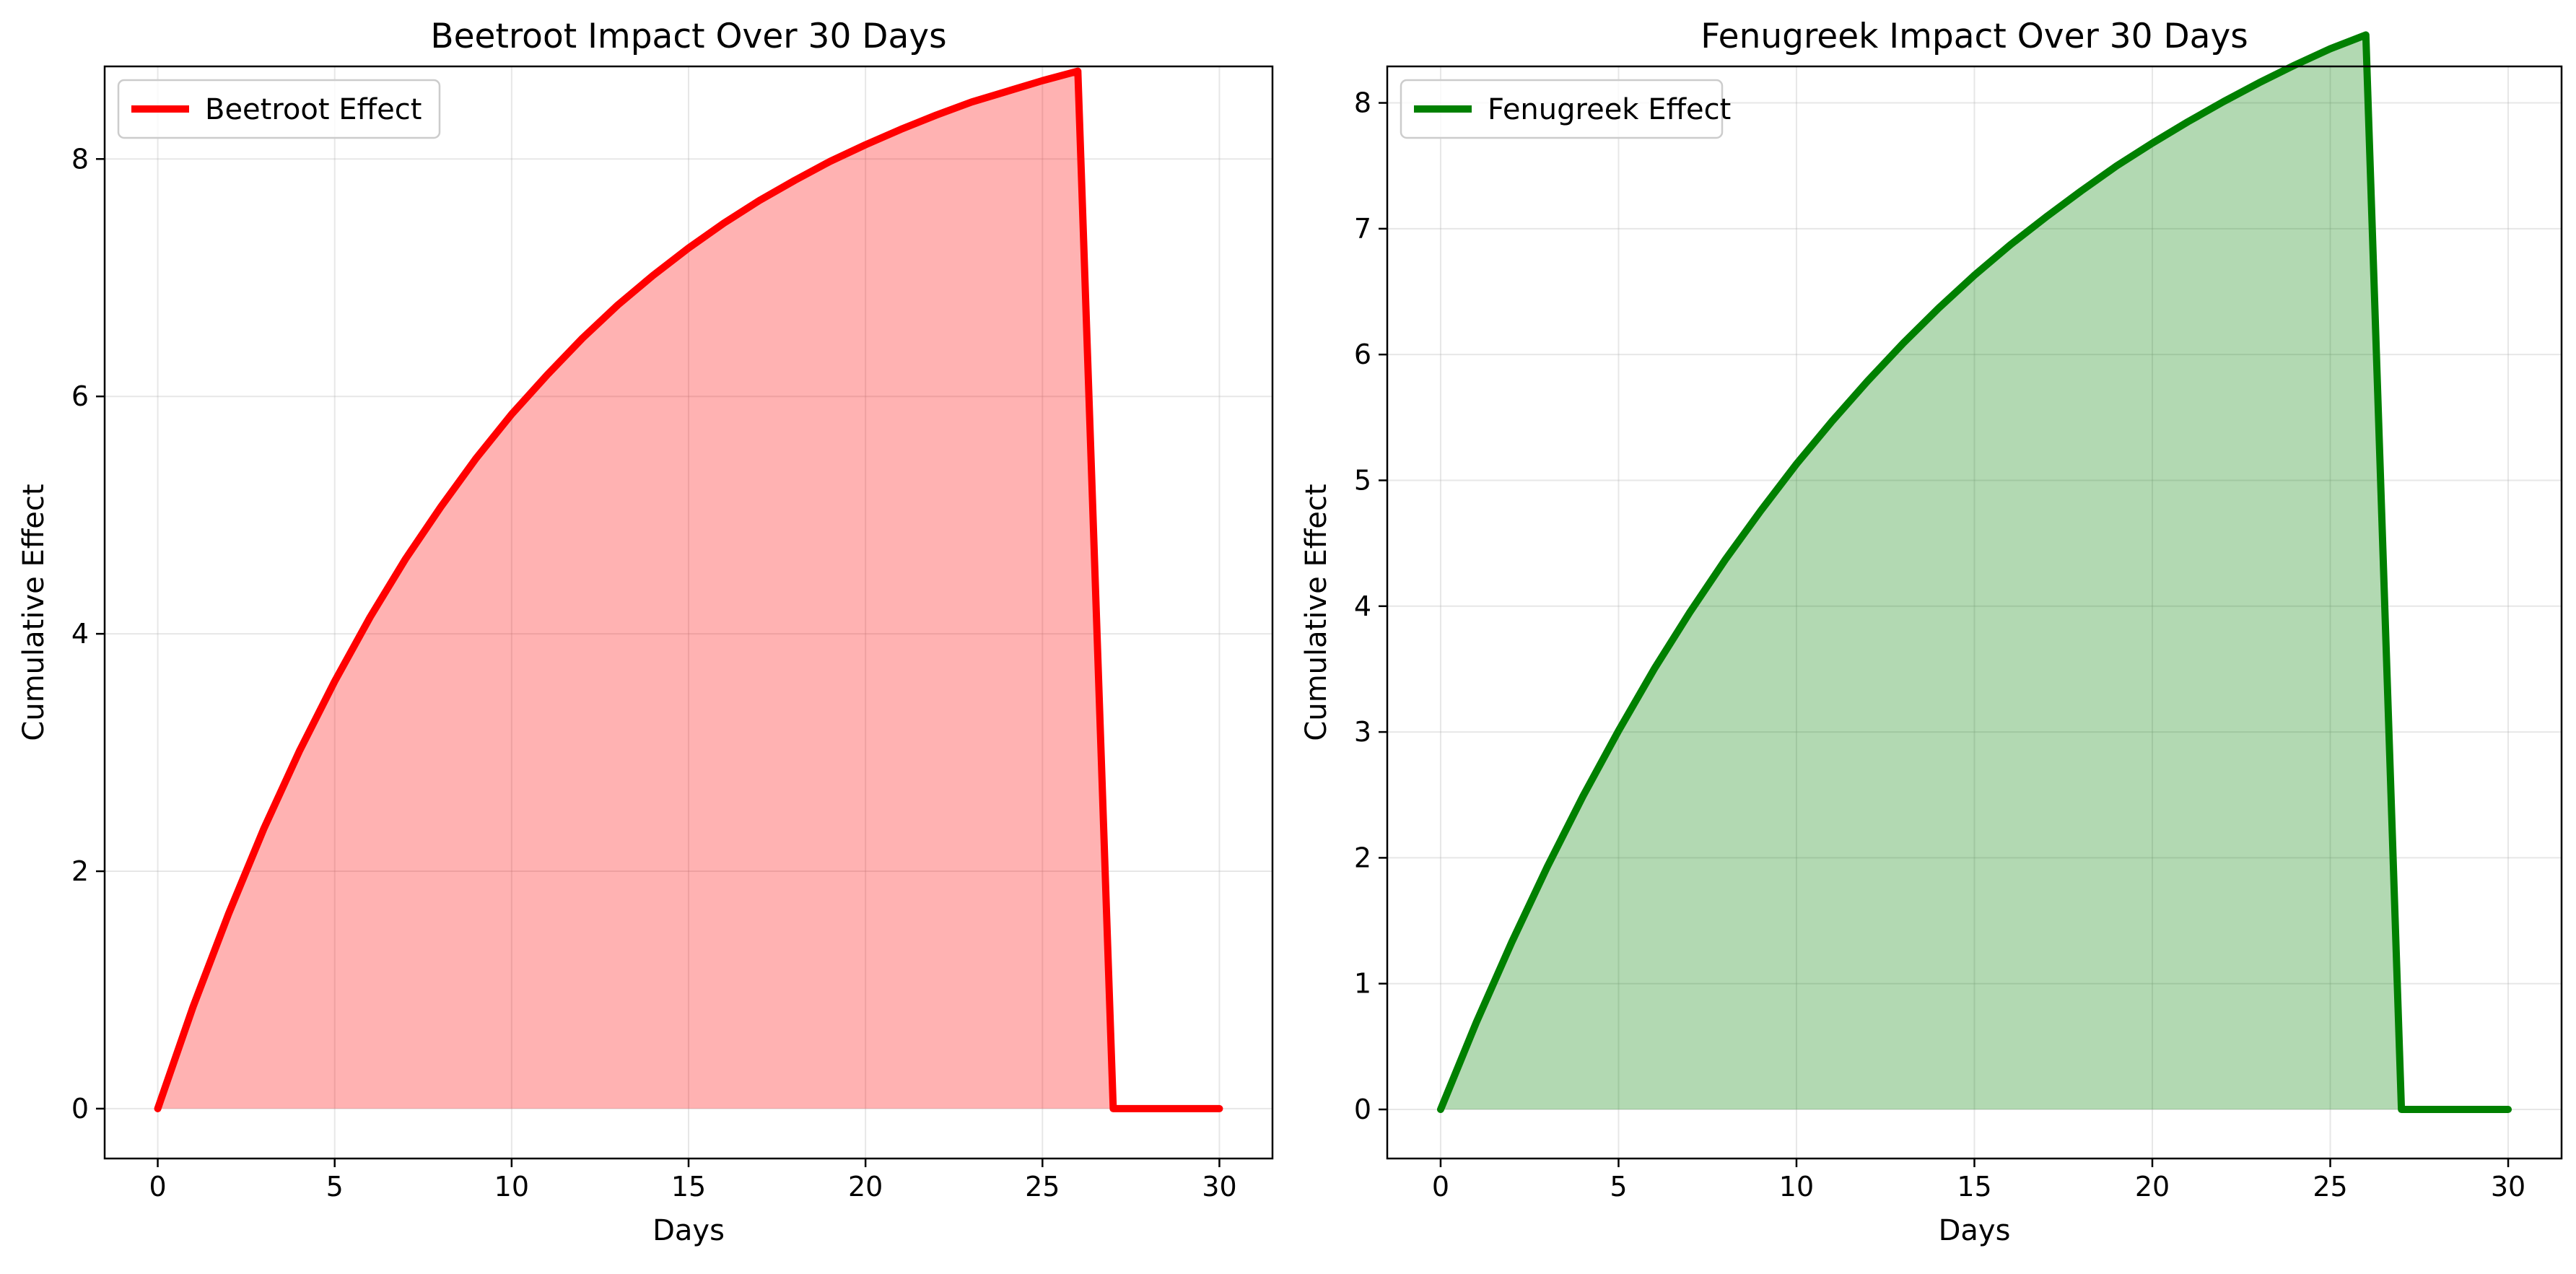 The width and height of the screenshot is (2576, 1274). Describe the element at coordinates (80, 871) in the screenshot. I see `beetroot-y-tick-label: 2` at that location.